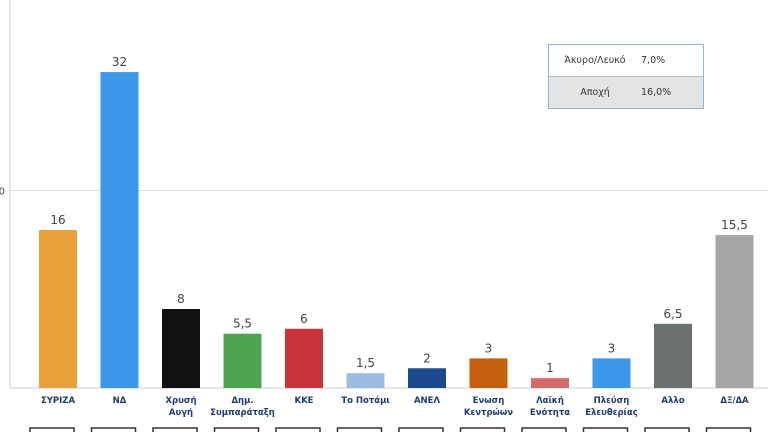 The width and height of the screenshot is (768, 432). Describe the element at coordinates (550, 368) in the screenshot. I see `value-label: 1` at that location.